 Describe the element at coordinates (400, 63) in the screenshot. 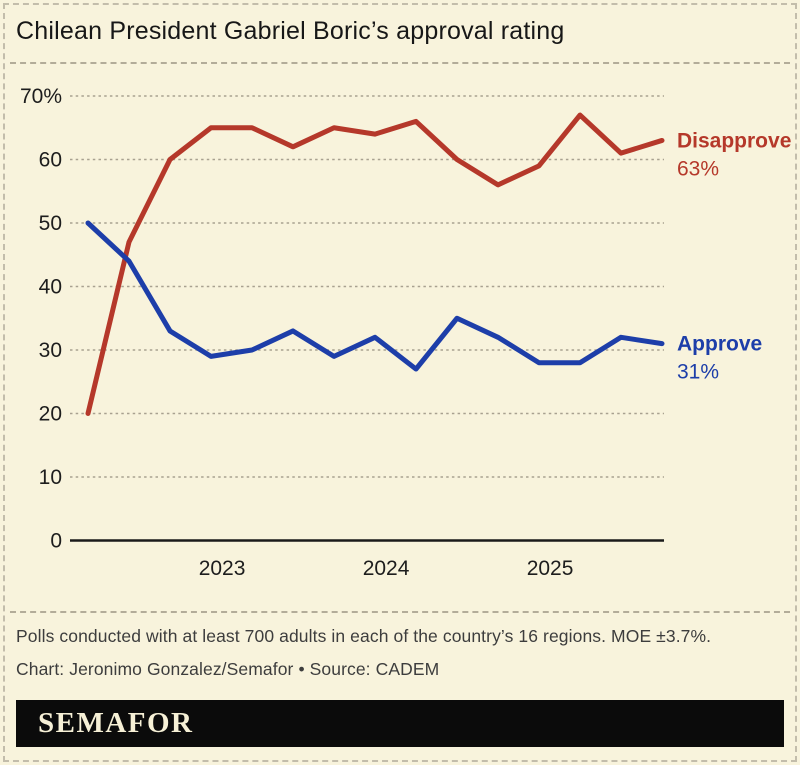

I see `title-separator` at that location.